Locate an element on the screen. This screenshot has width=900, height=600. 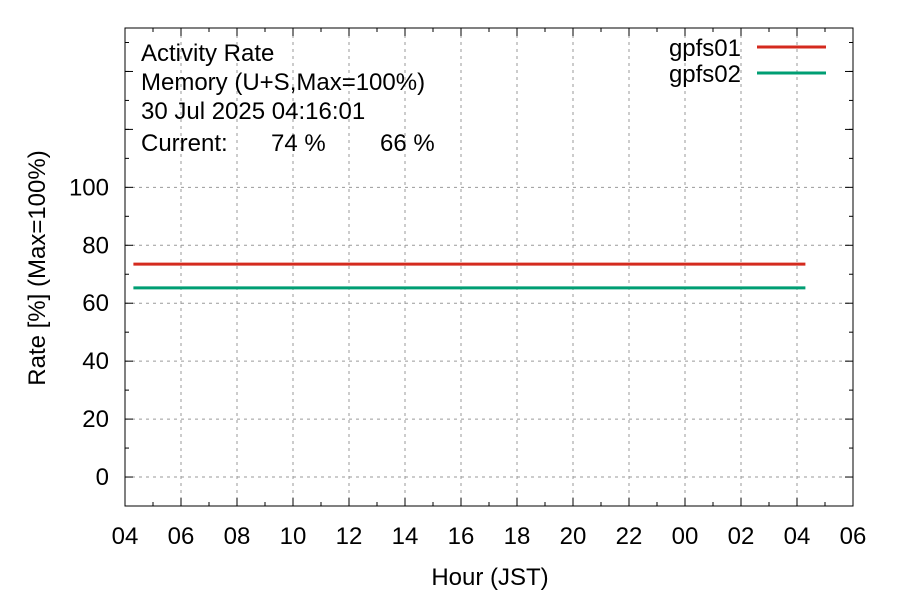
y-tick-label: 40 is located at coordinates (95, 361).